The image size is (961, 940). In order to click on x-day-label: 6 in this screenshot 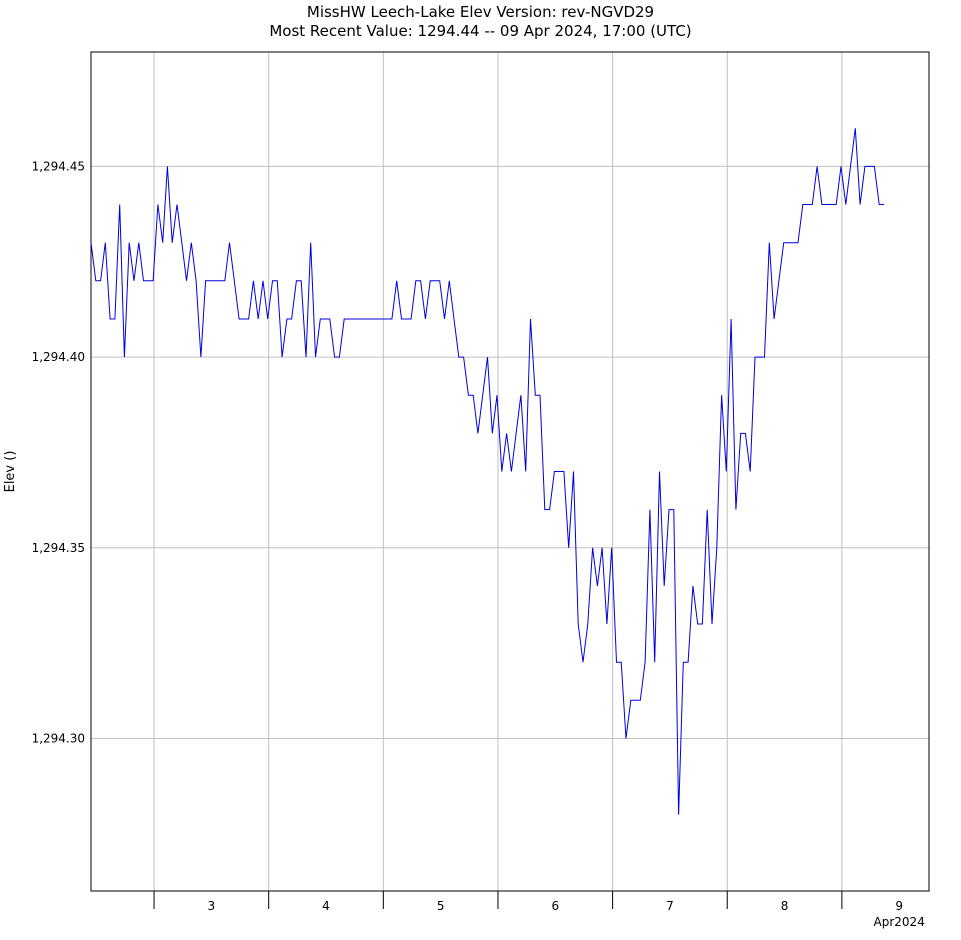, I will do `click(555, 906)`.